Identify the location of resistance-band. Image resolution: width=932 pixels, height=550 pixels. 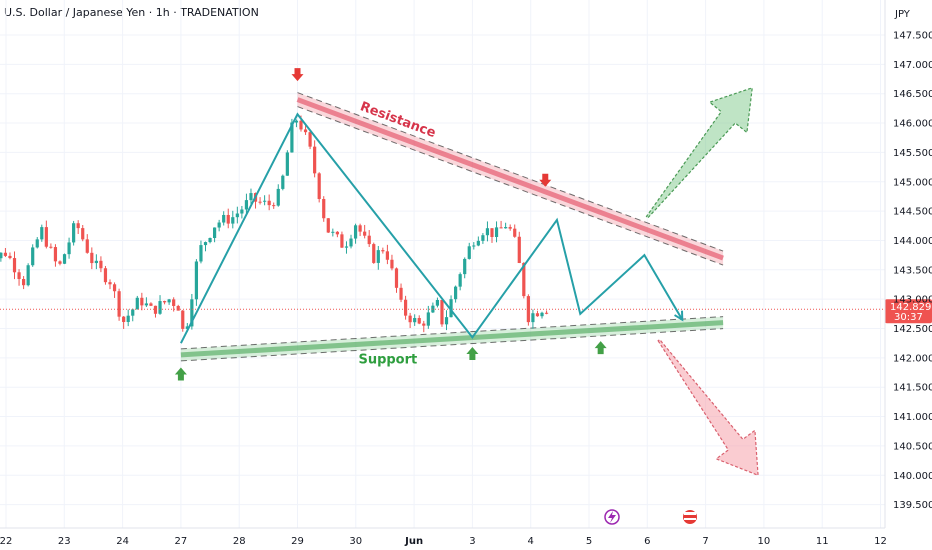
(510, 179).